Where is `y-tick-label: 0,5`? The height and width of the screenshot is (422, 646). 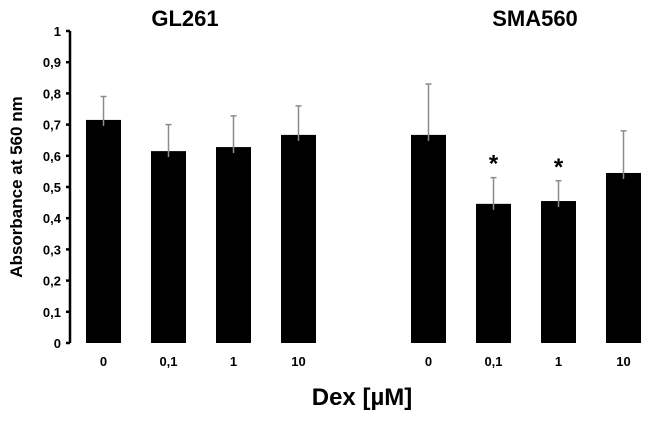 y-tick-label: 0,5 is located at coordinates (52, 187).